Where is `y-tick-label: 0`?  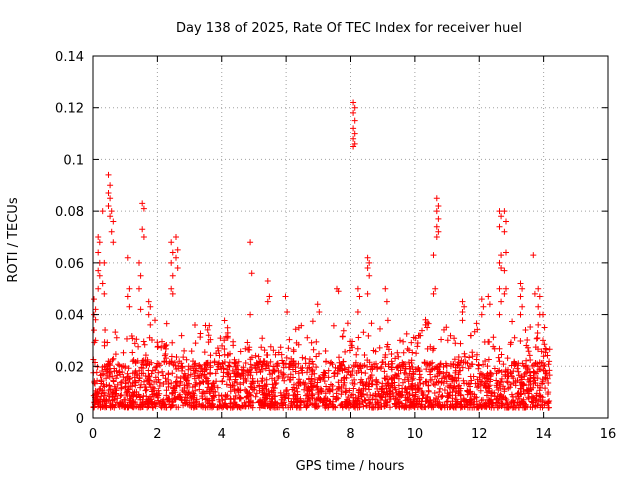 y-tick-label: 0 is located at coordinates (80, 419).